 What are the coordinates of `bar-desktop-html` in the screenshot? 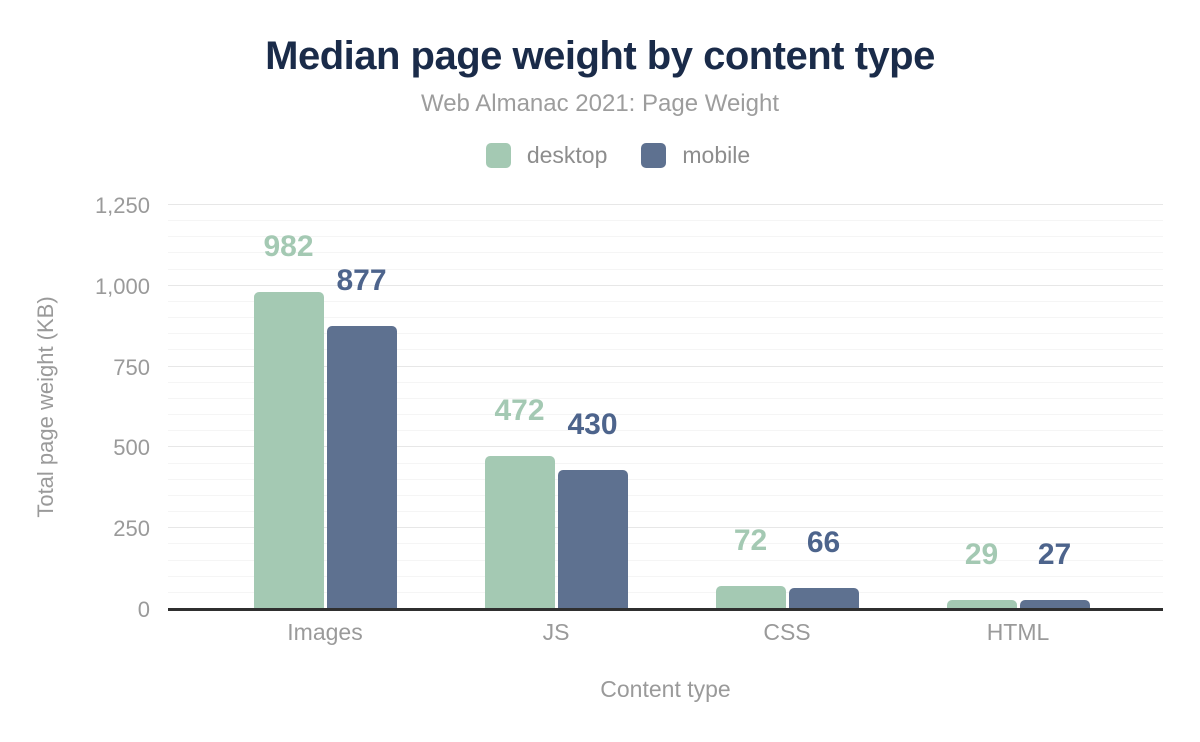 It's located at (981, 604).